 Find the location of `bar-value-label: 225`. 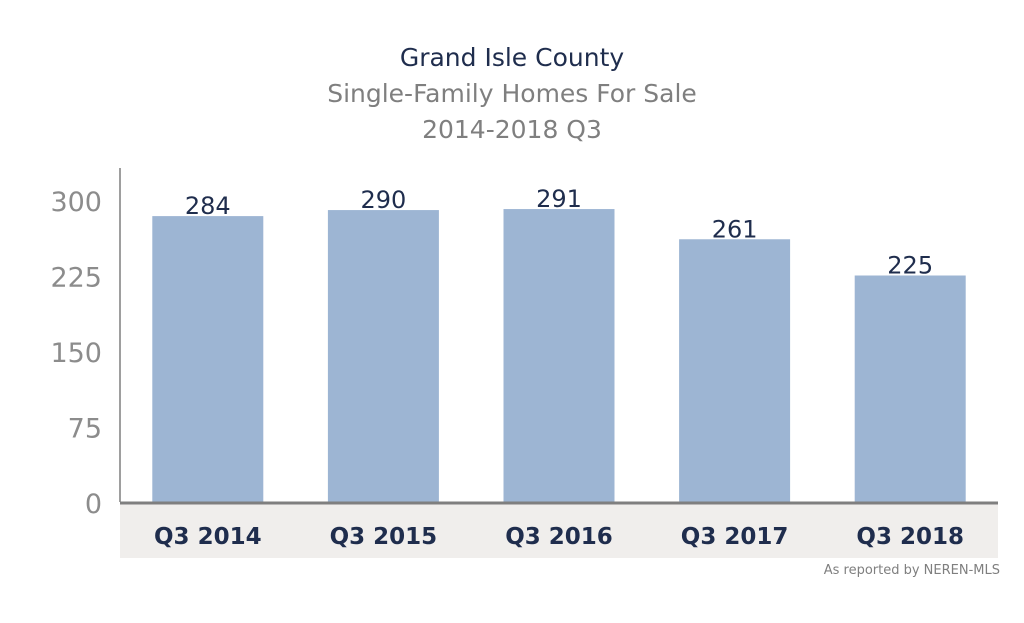

bar-value-label: 225 is located at coordinates (910, 266).